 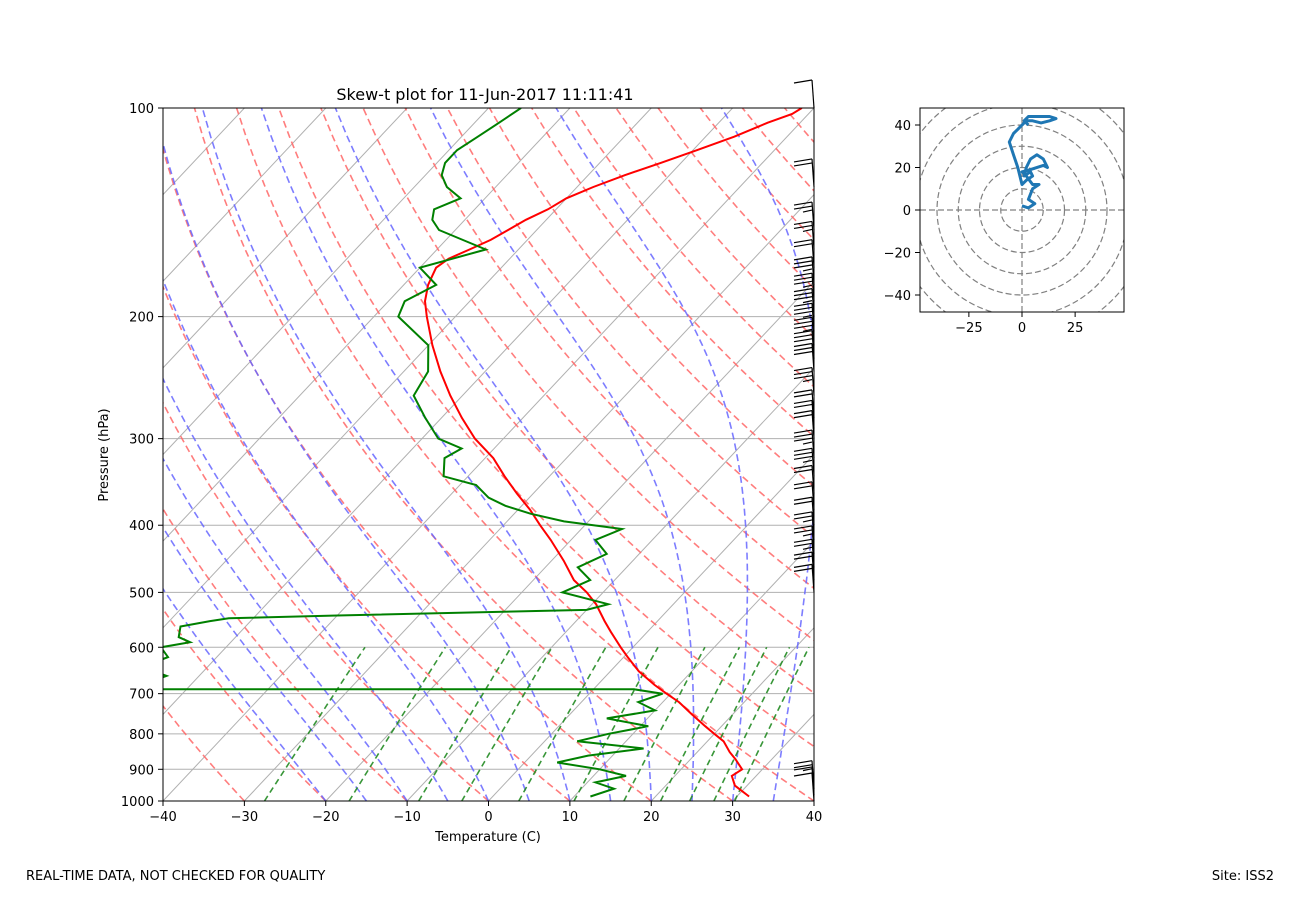 I want to click on chart-title: Skew-t plot for 11-Jun-2017 11:11:41, so click(x=484, y=94).